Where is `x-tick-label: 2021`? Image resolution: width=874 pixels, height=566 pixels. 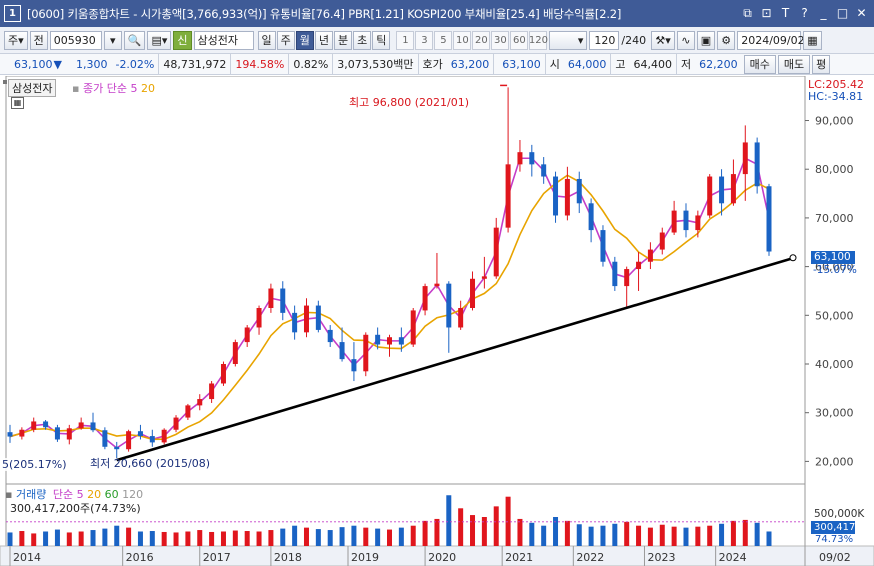
x-tick-label: 2021 is located at coordinates (519, 557).